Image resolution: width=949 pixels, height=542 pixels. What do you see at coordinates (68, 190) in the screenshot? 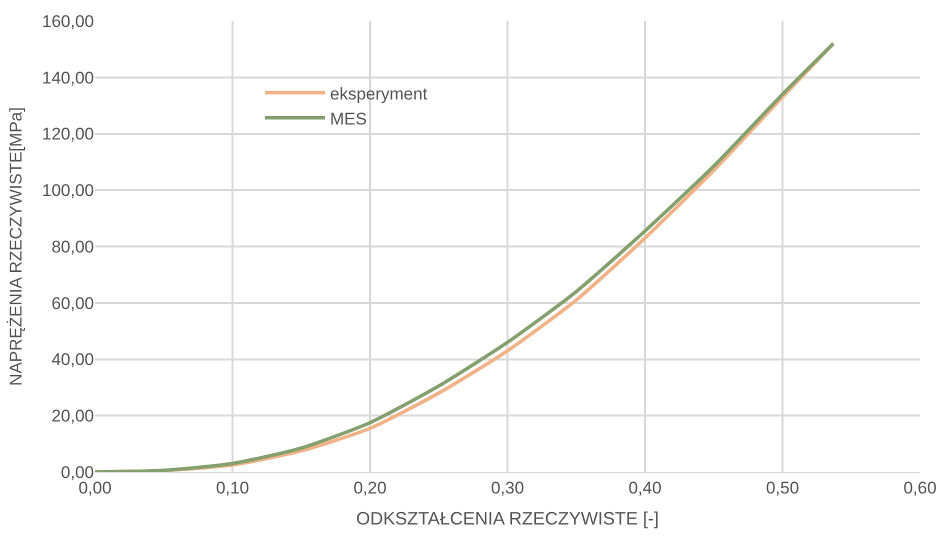
I see `y-tick-label: 100,00` at bounding box center [68, 190].